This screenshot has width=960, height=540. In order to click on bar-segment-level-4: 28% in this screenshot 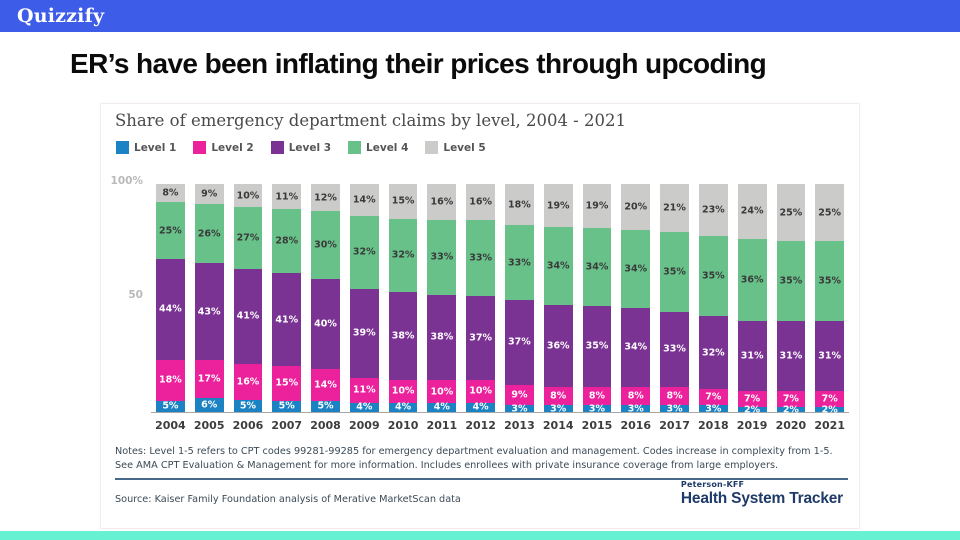, I will do `click(287, 241)`.